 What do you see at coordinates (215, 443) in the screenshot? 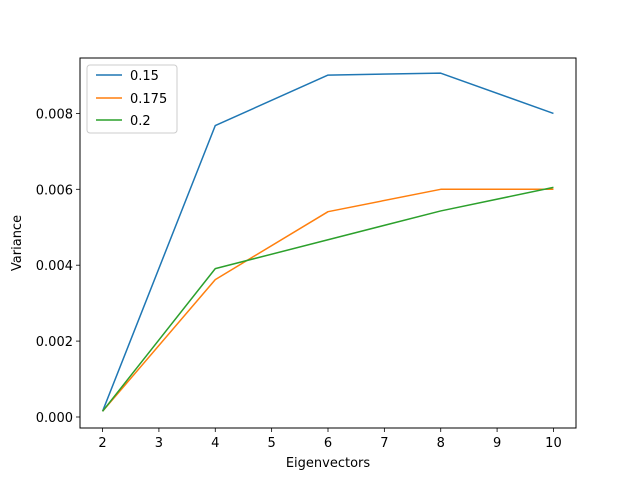
I see `x-tick-label: 4` at bounding box center [215, 443].